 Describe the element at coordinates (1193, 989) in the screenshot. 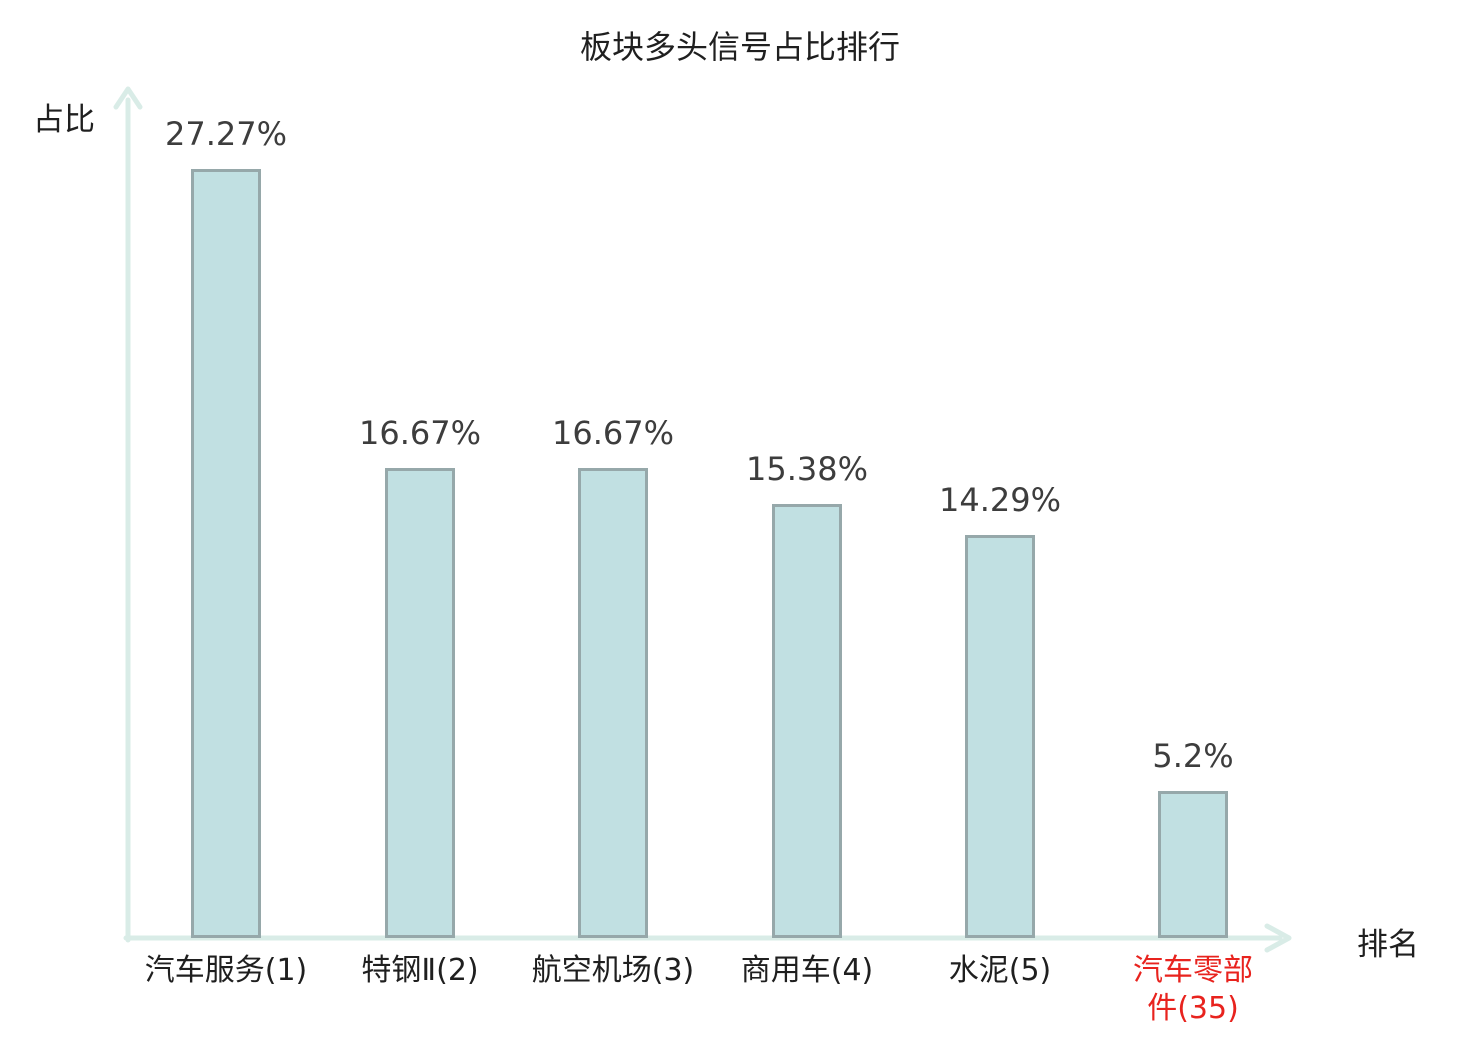

I see `bar-category-label: 汽车零部件(35)` at that location.